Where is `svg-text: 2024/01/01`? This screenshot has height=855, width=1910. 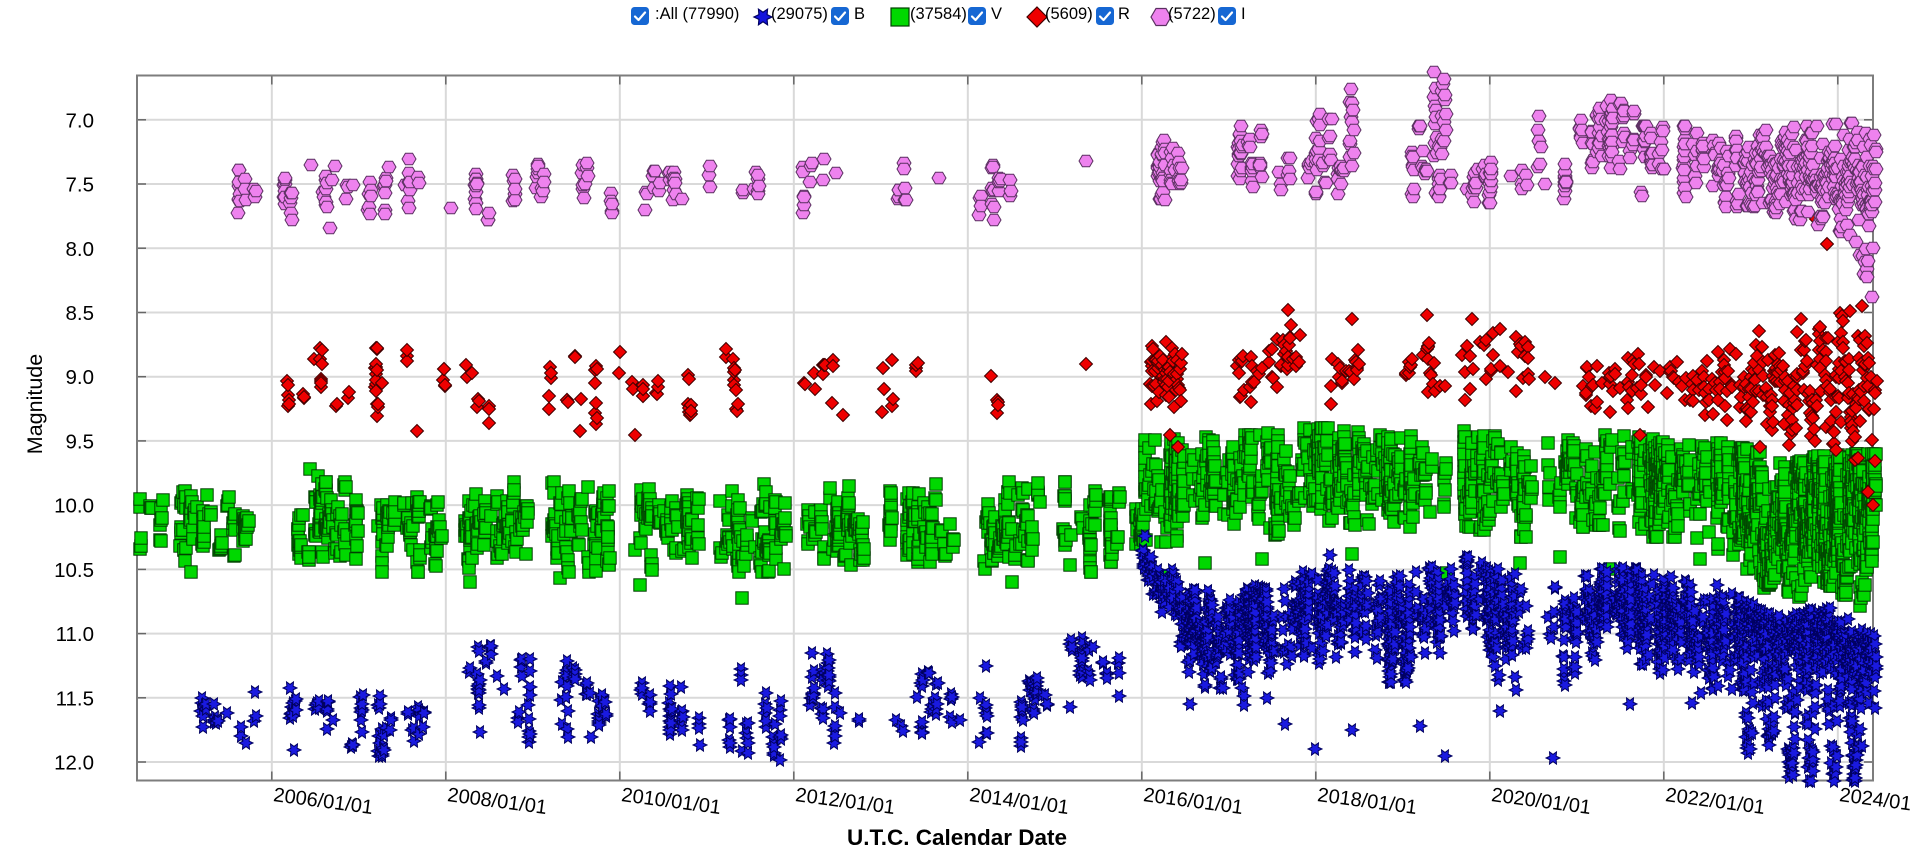
svg-text: 2024/01/01 is located at coordinates (1874, 801).